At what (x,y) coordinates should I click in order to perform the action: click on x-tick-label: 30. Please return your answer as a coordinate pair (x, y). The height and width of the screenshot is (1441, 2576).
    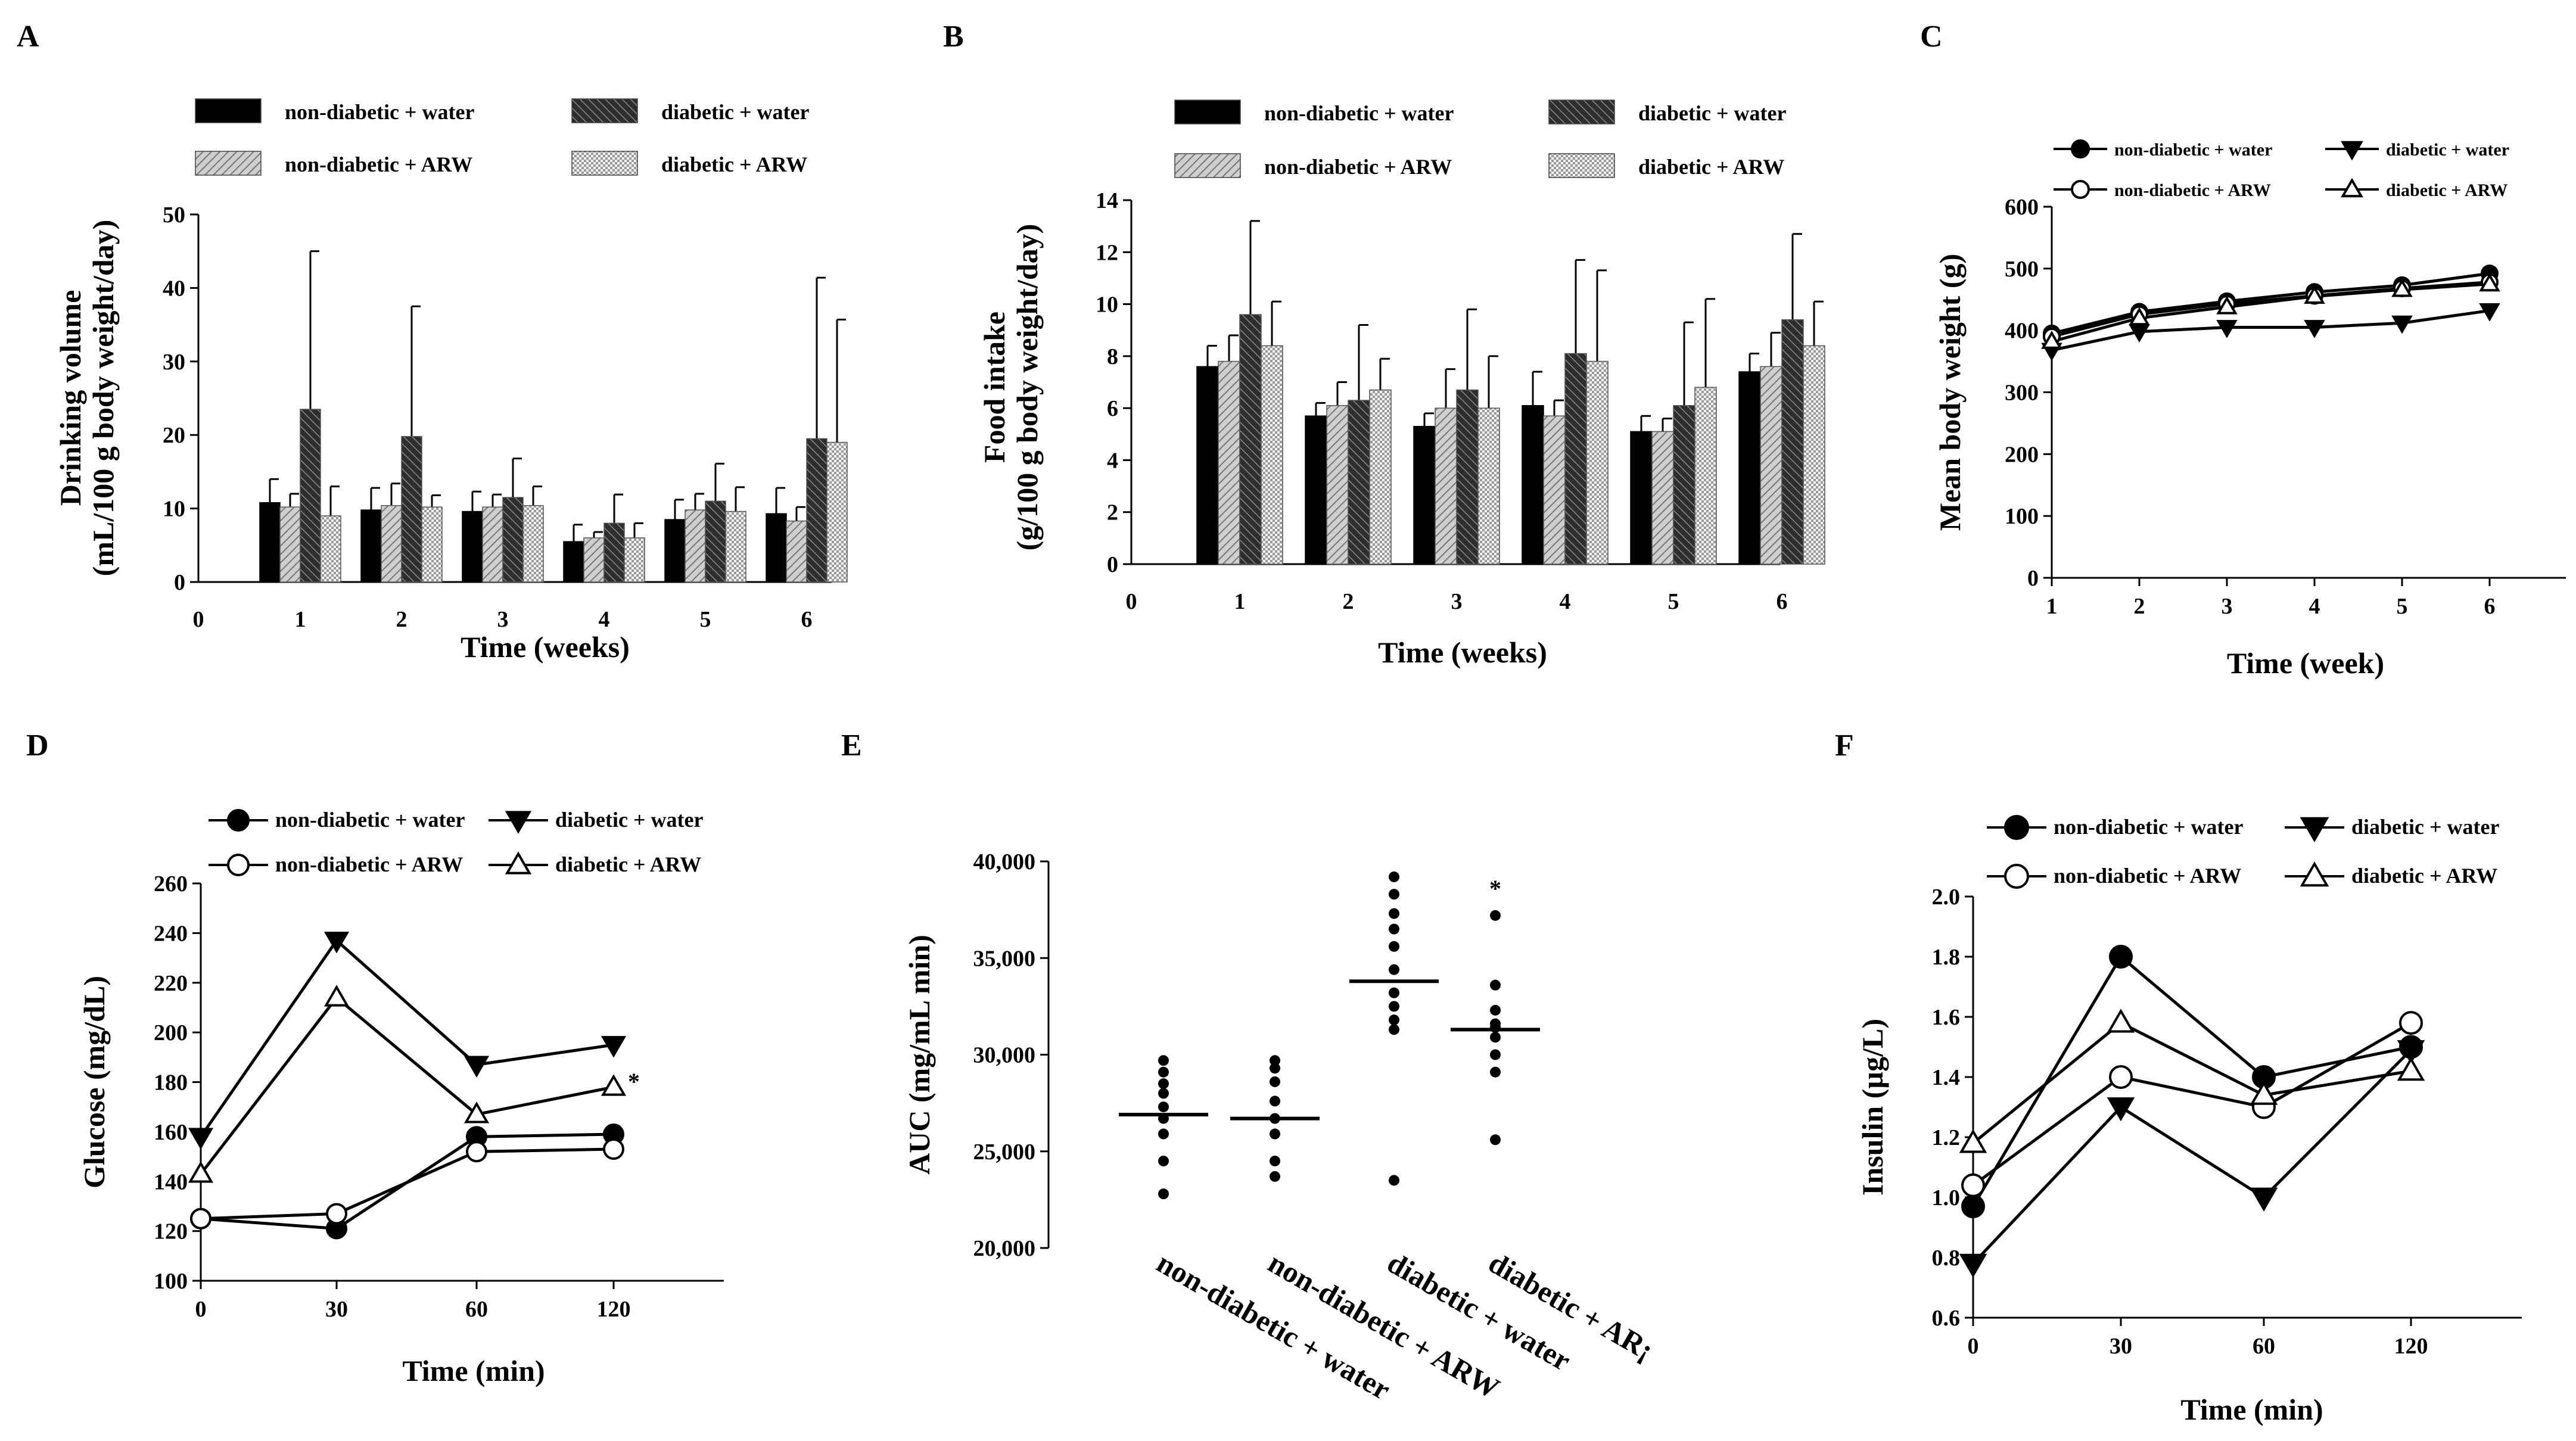
    Looking at the image, I should click on (2121, 1346).